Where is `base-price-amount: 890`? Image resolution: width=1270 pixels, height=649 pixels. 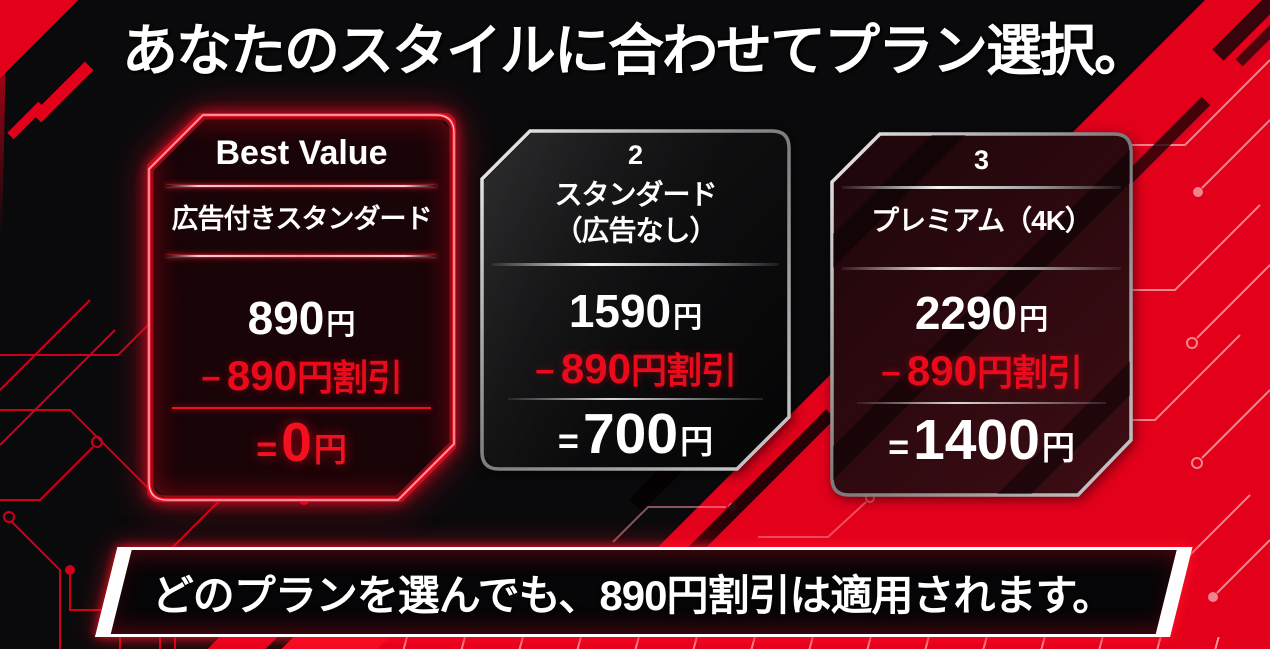 base-price-amount: 890 is located at coordinates (286, 318).